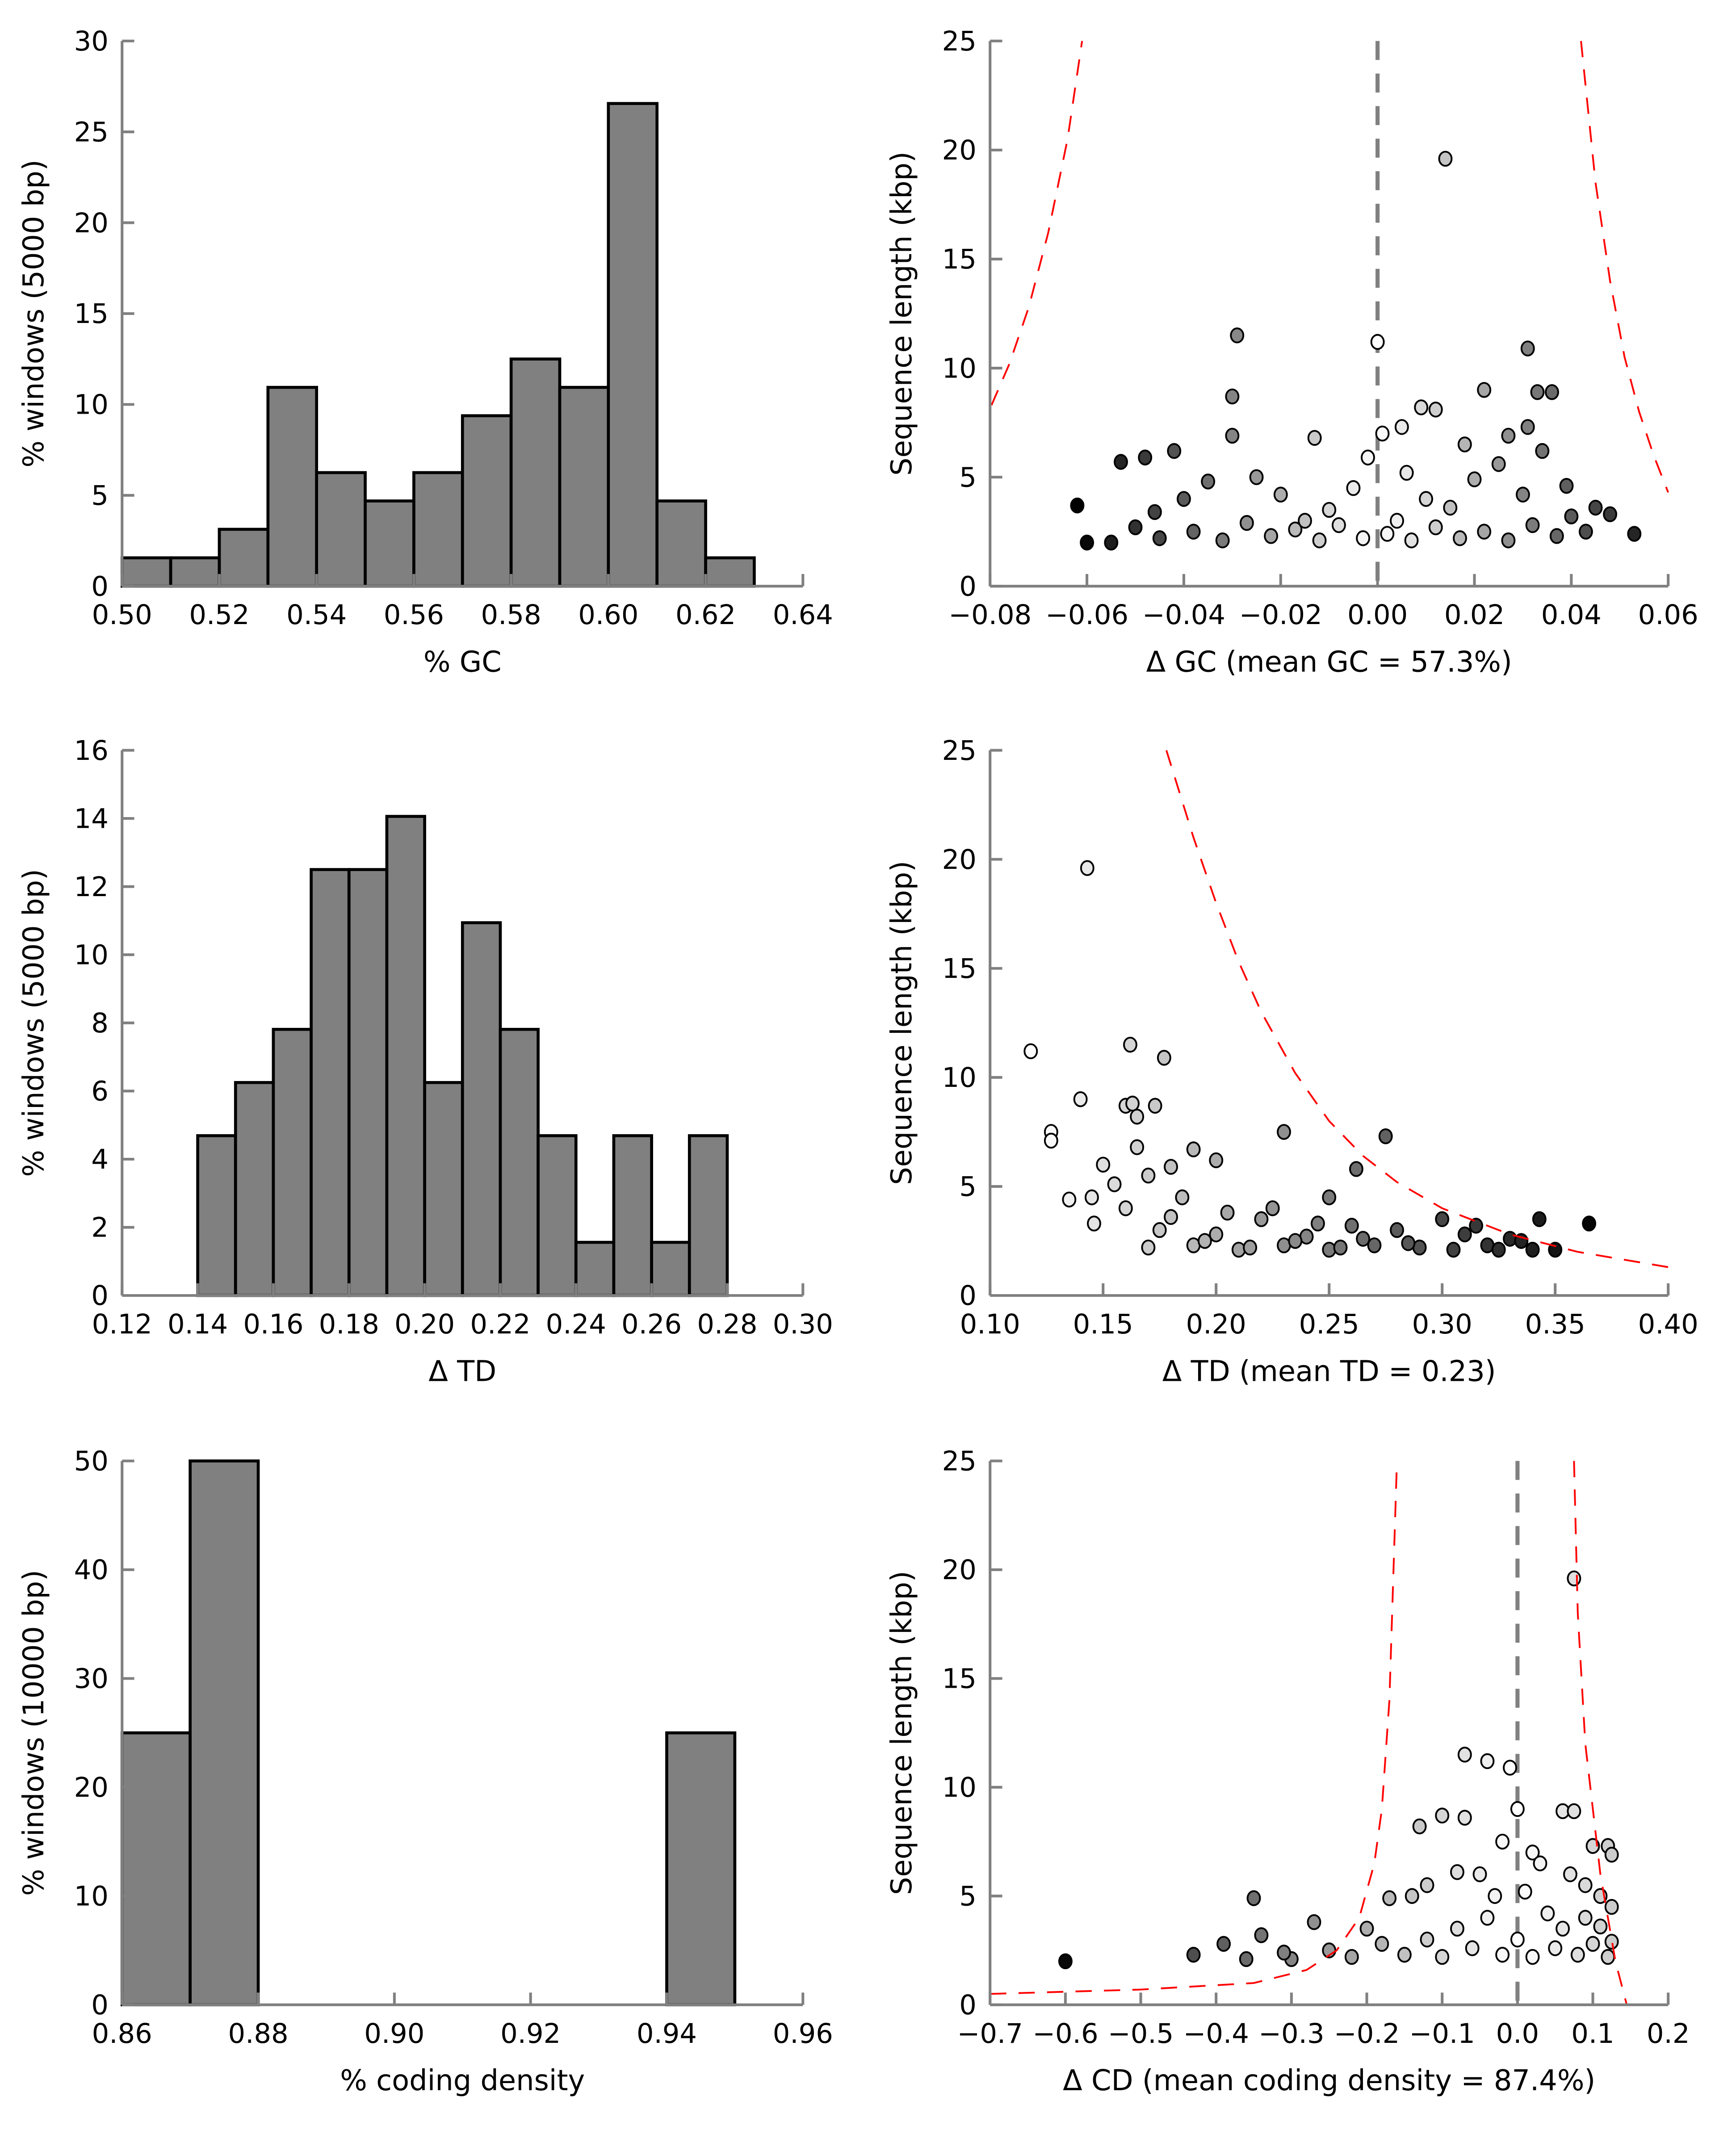 The image size is (1736, 2138). I want to click on x-tick-label: 0.86, so click(122, 2034).